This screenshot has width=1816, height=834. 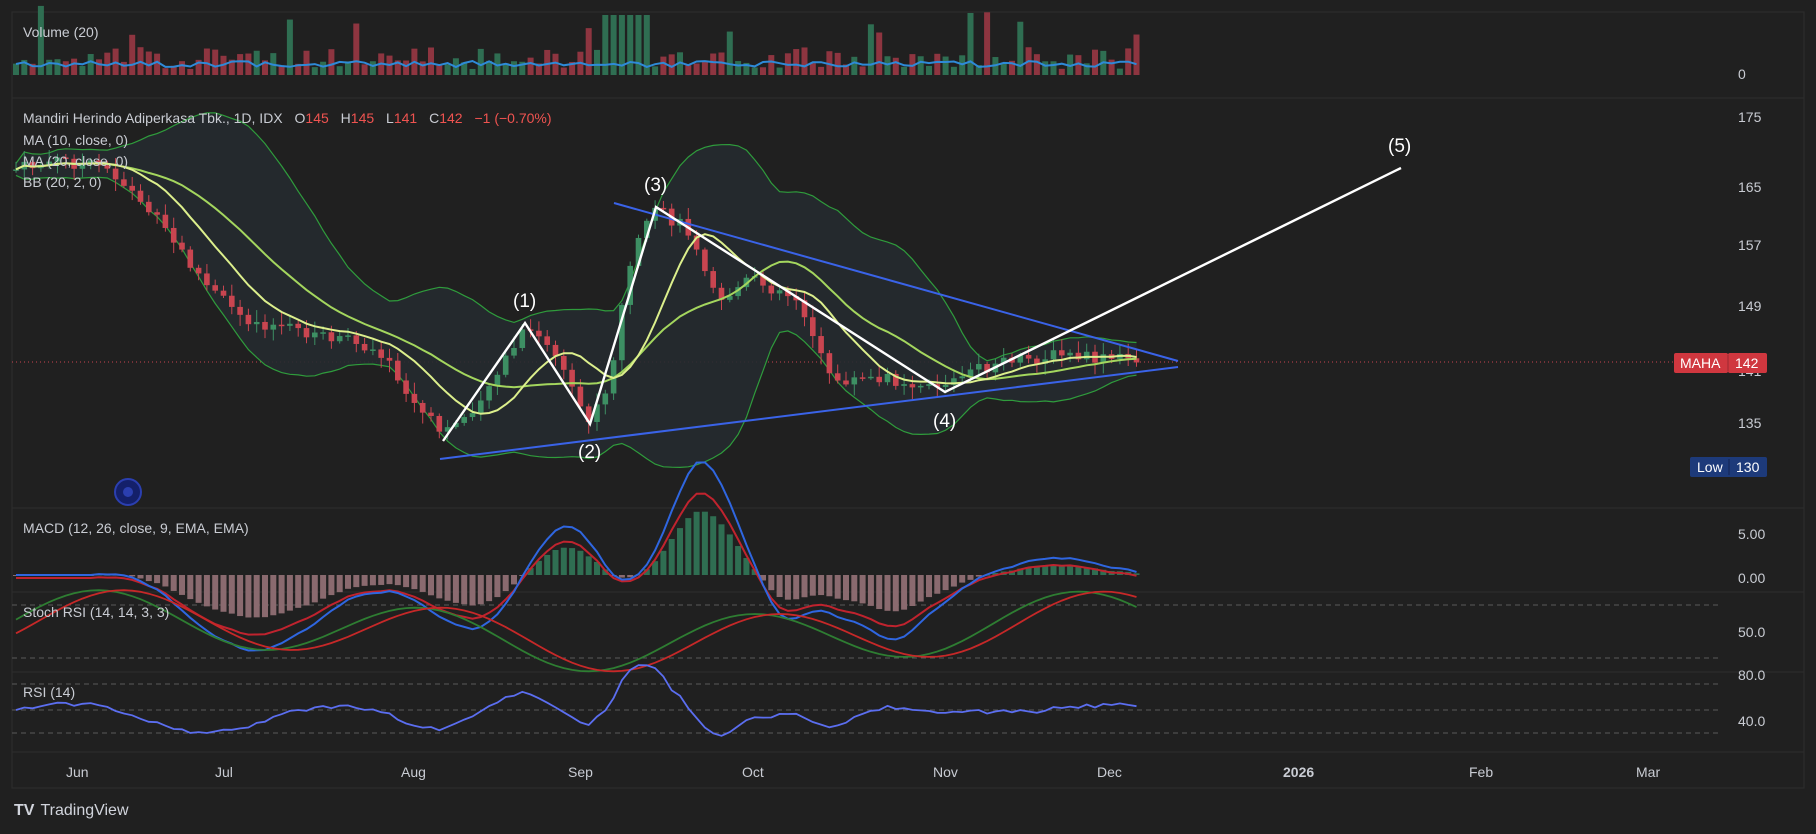 I want to click on triangle-upper-trendline, so click(x=896, y=282).